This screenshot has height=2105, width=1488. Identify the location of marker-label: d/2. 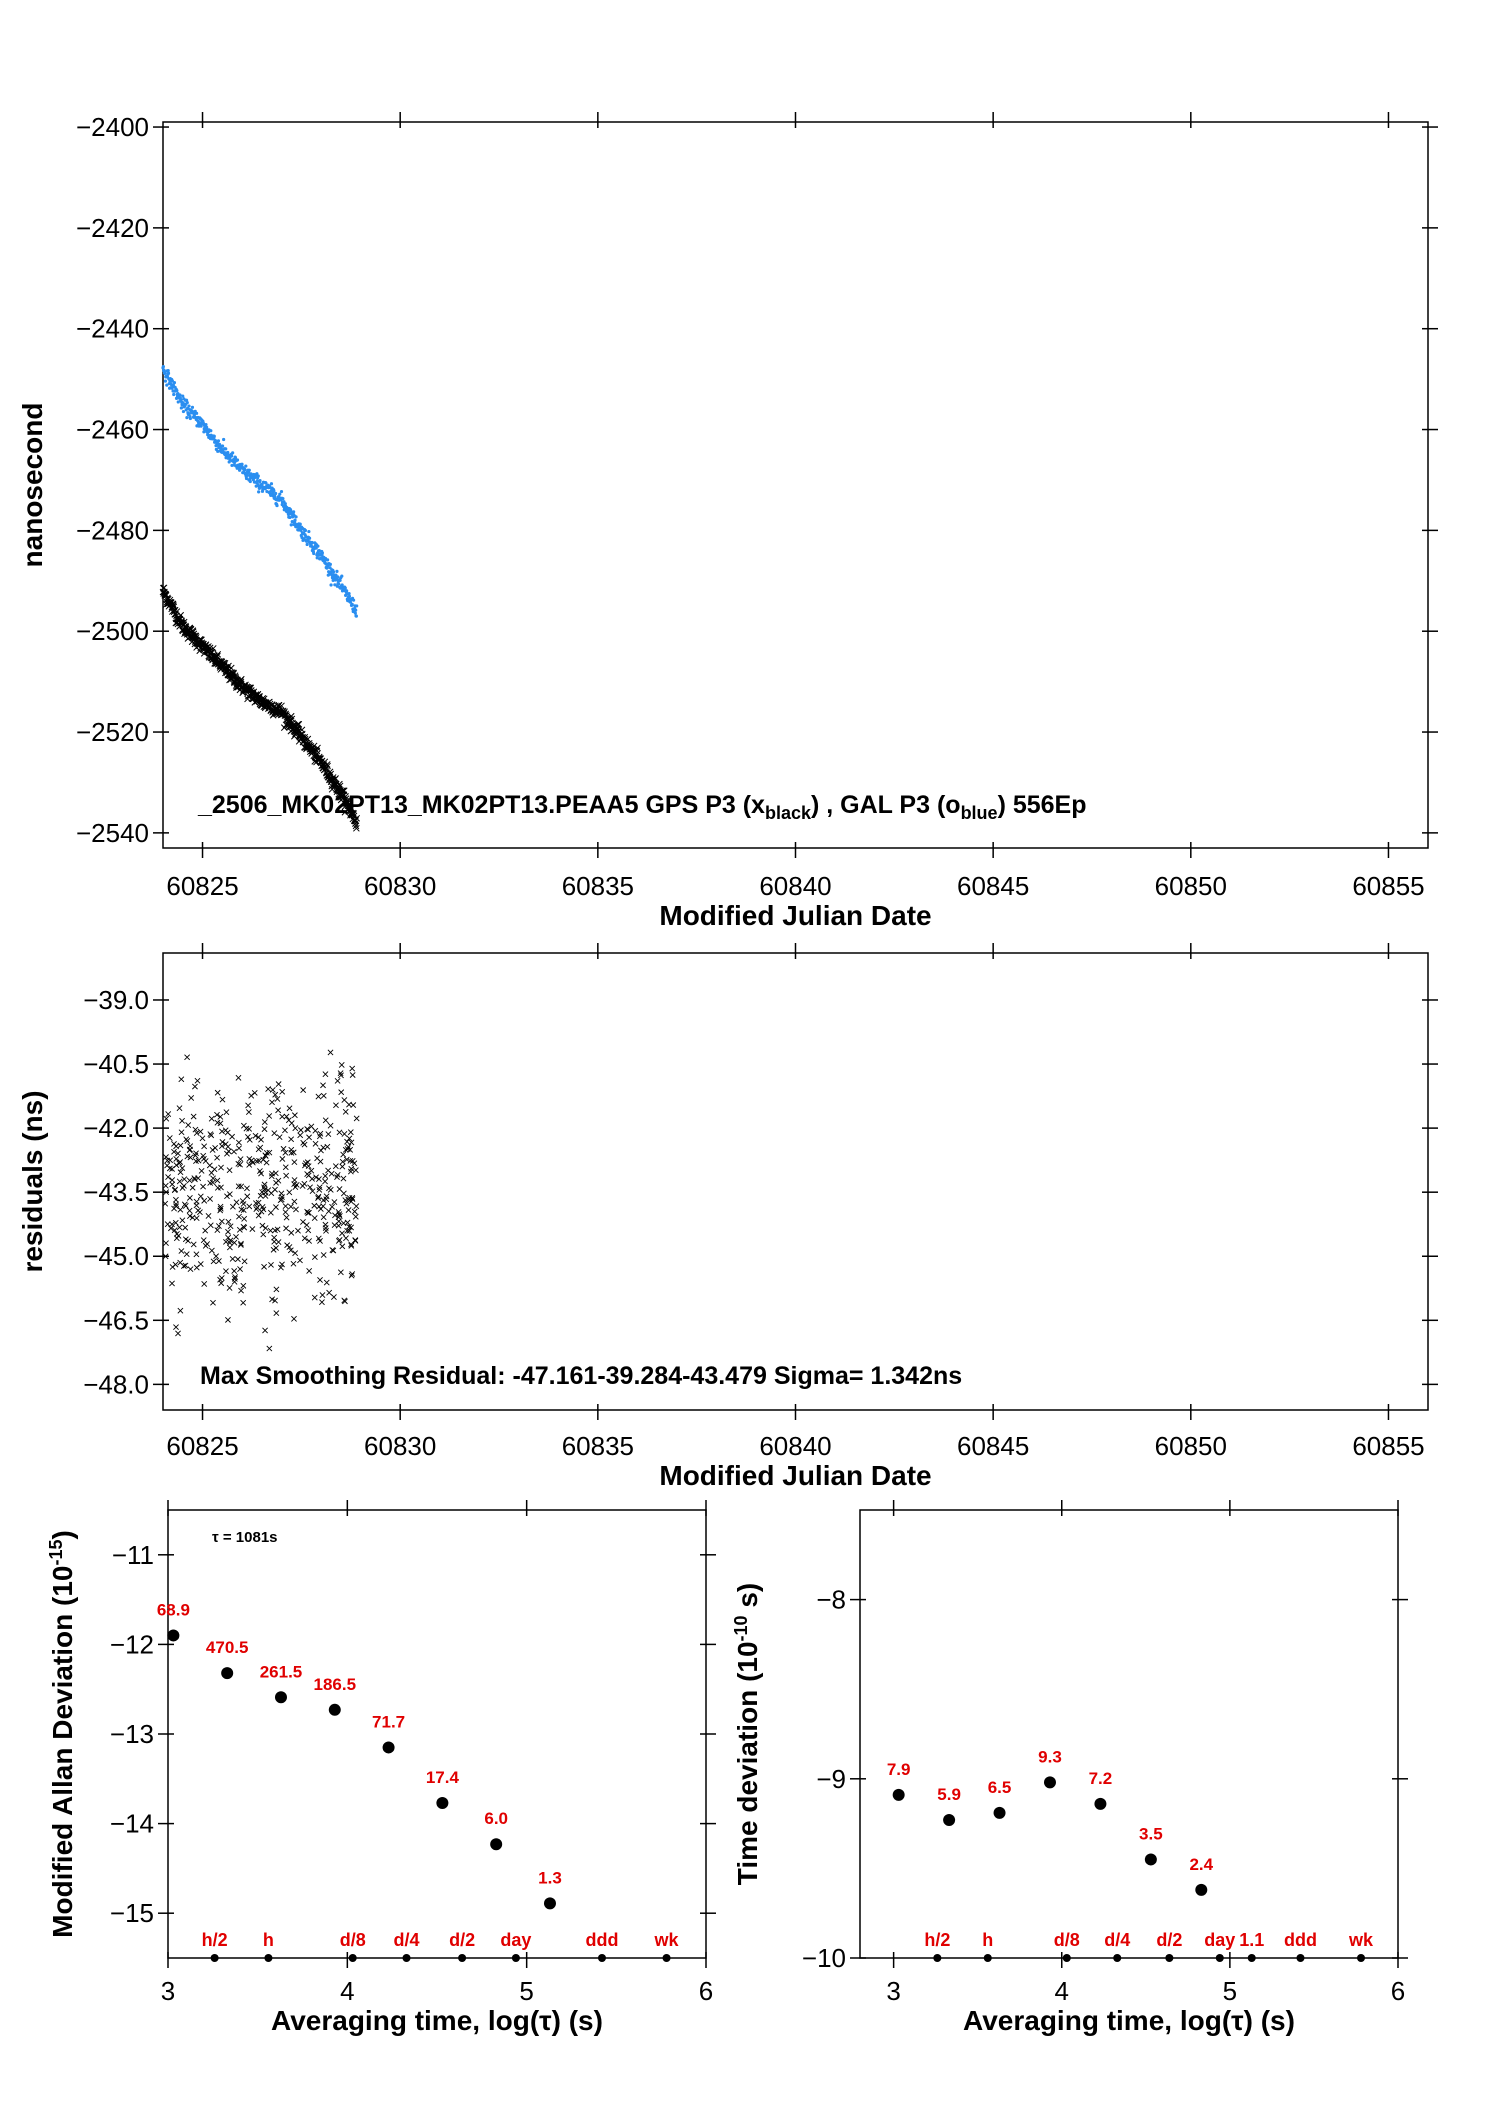
(1169, 1940).